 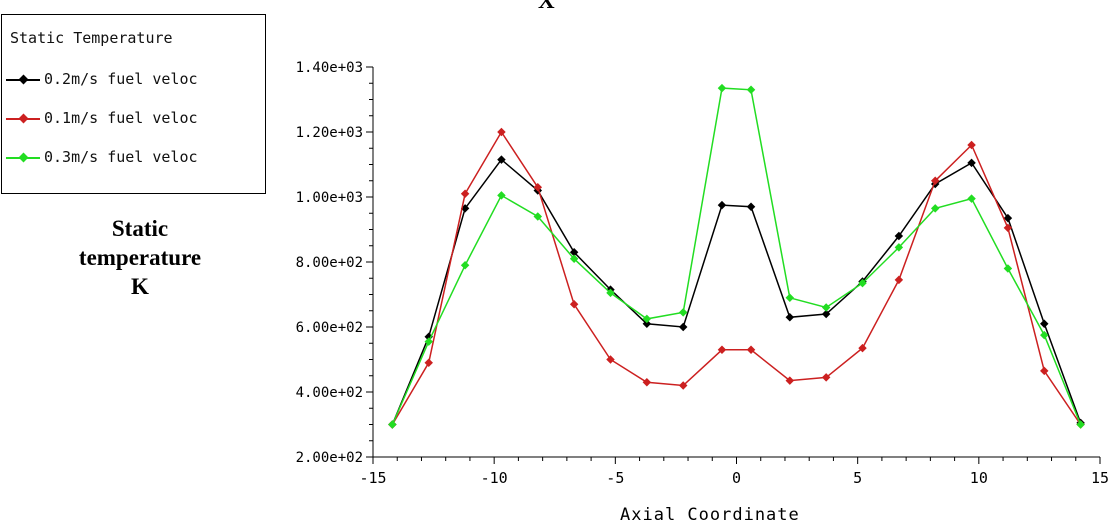 What do you see at coordinates (121, 157) in the screenshot?
I see `legend-label: 0.3m/s fuel veloc` at bounding box center [121, 157].